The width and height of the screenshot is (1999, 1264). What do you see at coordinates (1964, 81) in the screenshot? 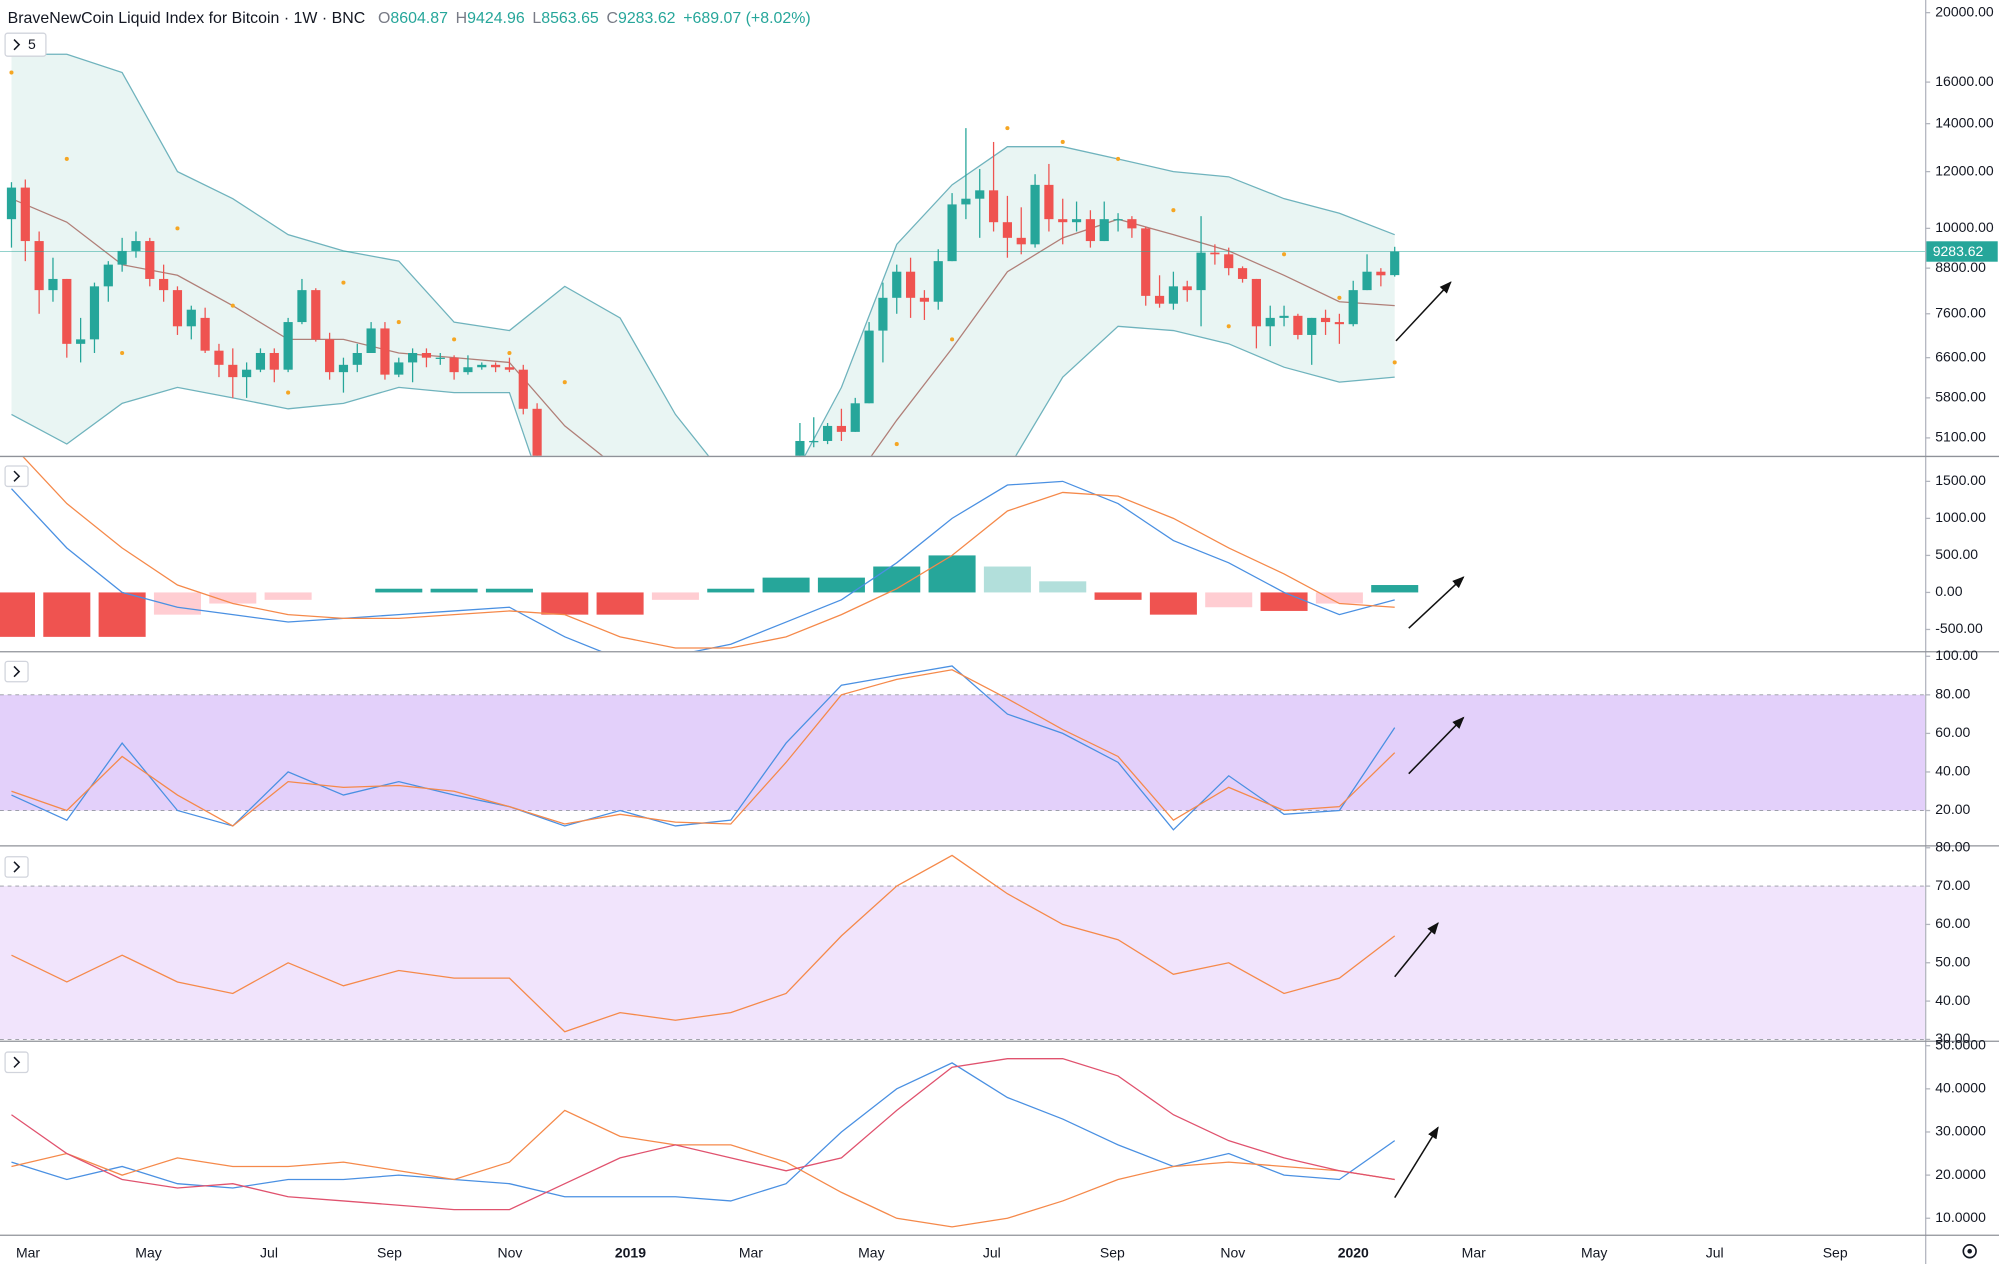
I see `y-tick-label: 16000.00` at bounding box center [1964, 81].